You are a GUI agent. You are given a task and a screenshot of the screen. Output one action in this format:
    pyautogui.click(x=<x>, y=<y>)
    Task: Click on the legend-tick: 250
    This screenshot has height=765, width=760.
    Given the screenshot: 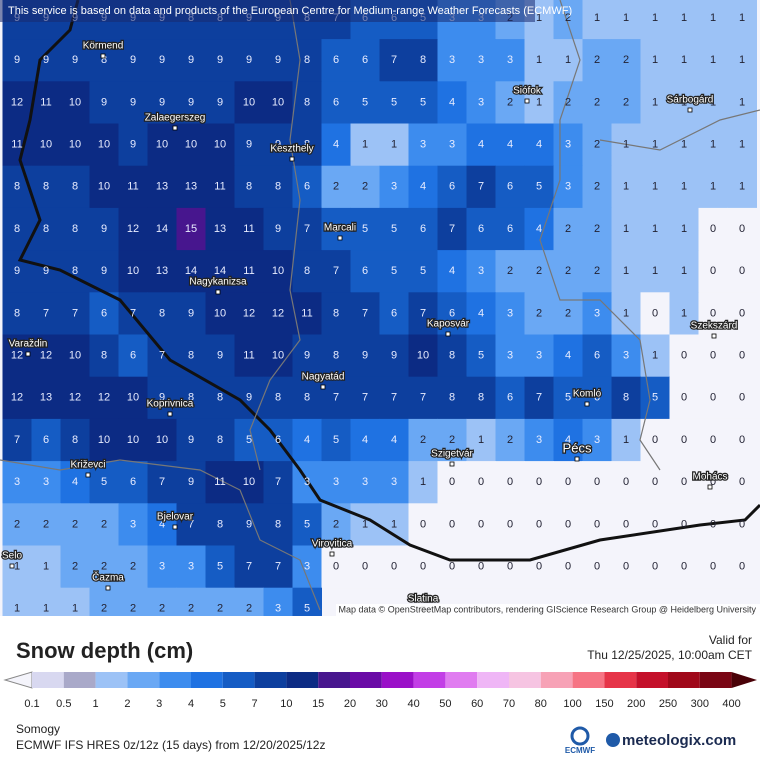 What is the action you would take?
    pyautogui.click(x=668, y=704)
    